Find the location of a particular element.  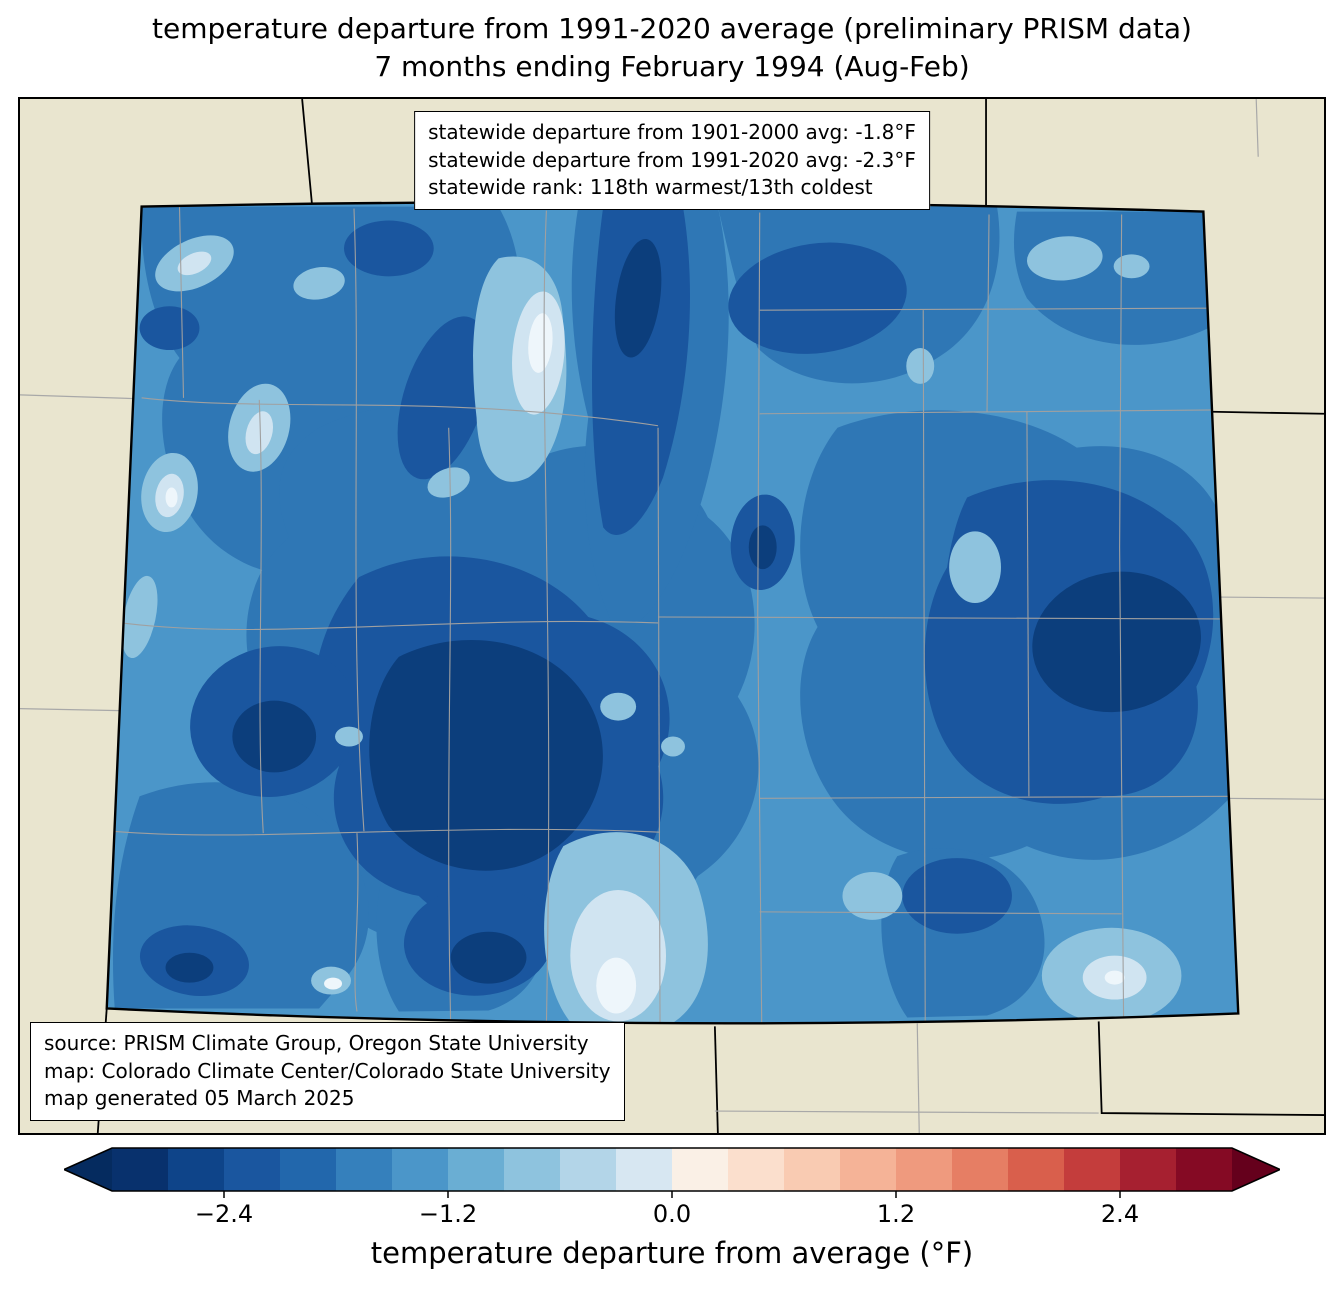

colorbar-svg is located at coordinates (672, 1172).